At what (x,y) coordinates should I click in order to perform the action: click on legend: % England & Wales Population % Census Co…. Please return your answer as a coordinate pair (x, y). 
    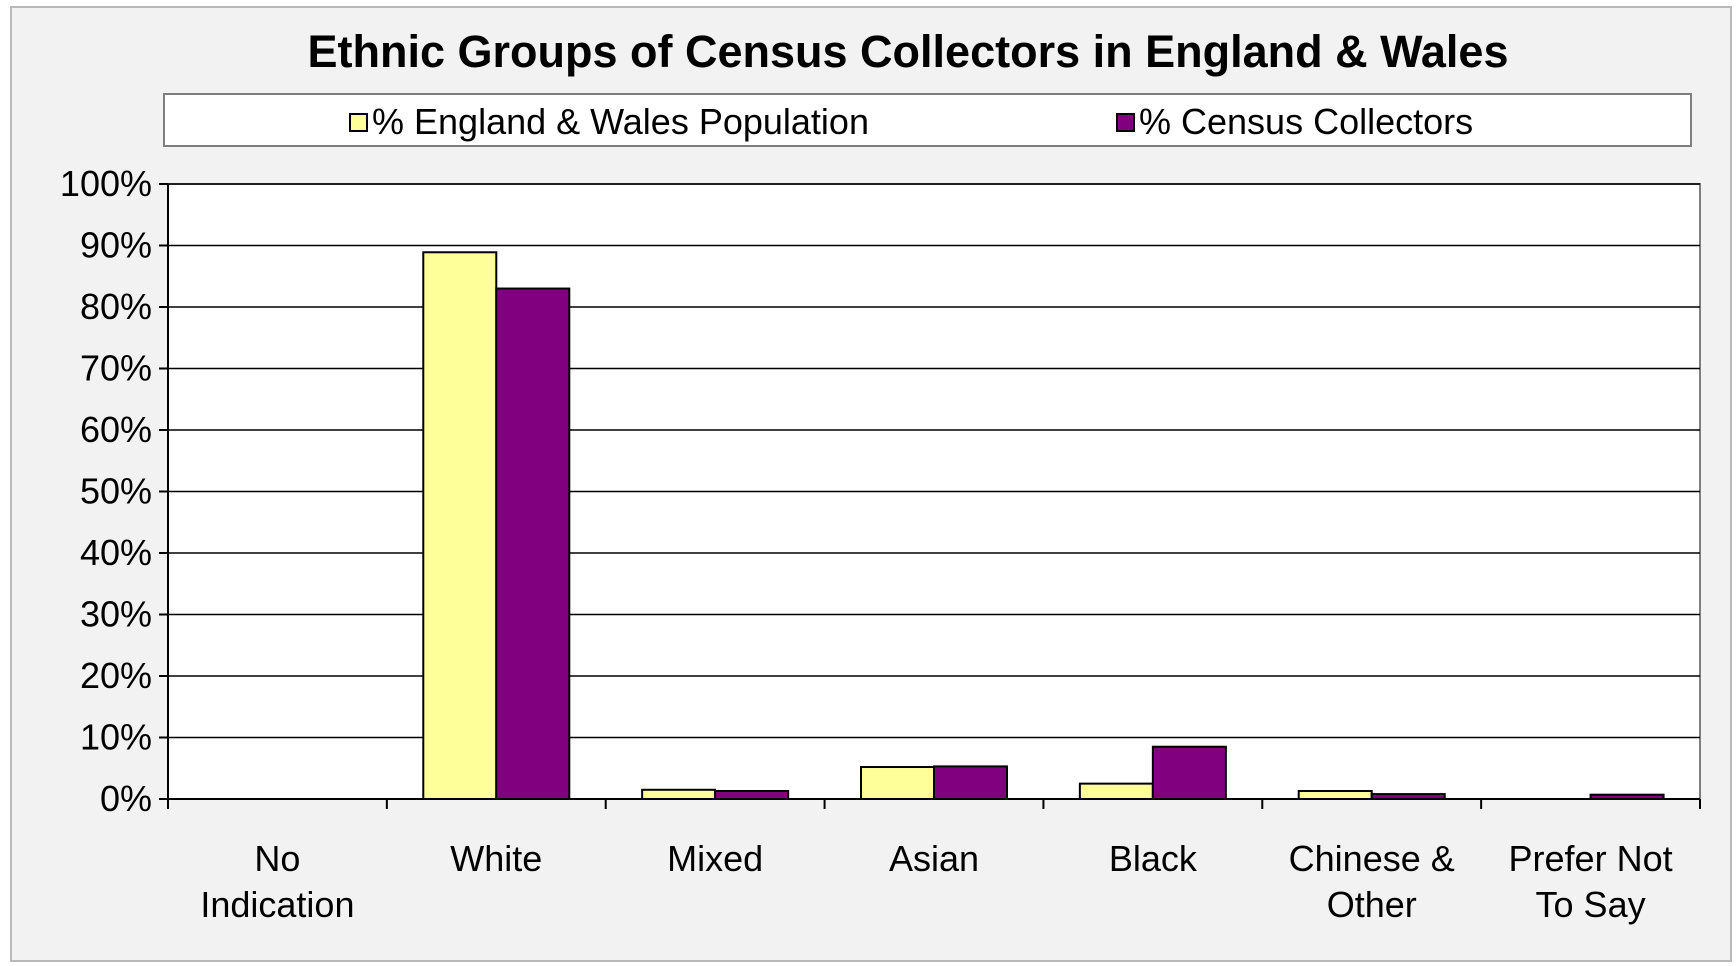
    Looking at the image, I should click on (927, 120).